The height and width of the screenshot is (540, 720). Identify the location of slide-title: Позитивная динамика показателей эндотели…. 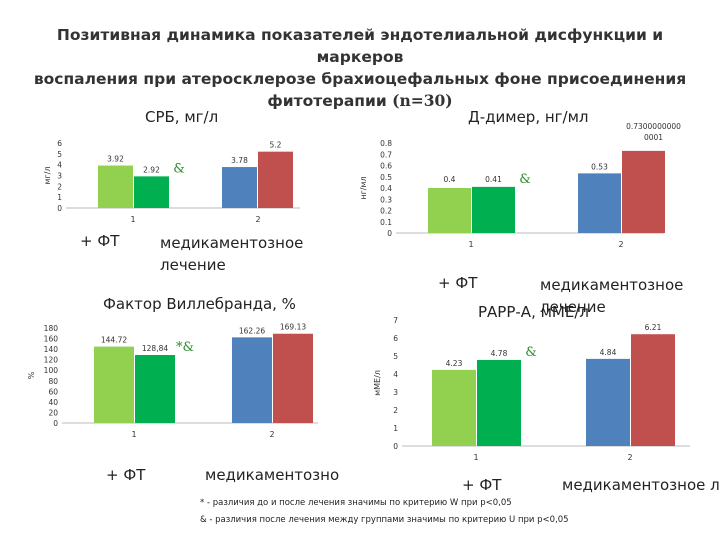
(360, 68).